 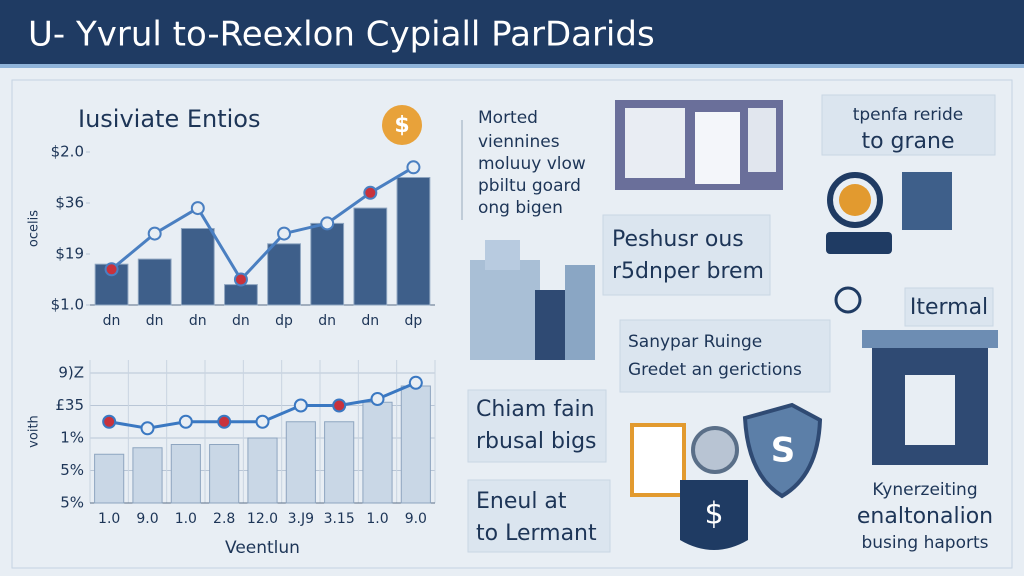 I want to click on location-illustration, so click(x=889, y=213).